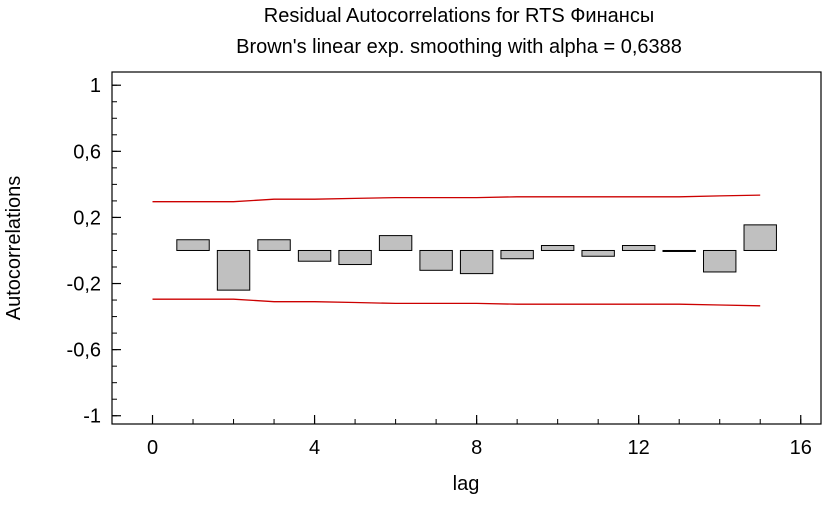 Image resolution: width=829 pixels, height=505 pixels. What do you see at coordinates (87, 218) in the screenshot?
I see `y-tick-label: 0,2` at bounding box center [87, 218].